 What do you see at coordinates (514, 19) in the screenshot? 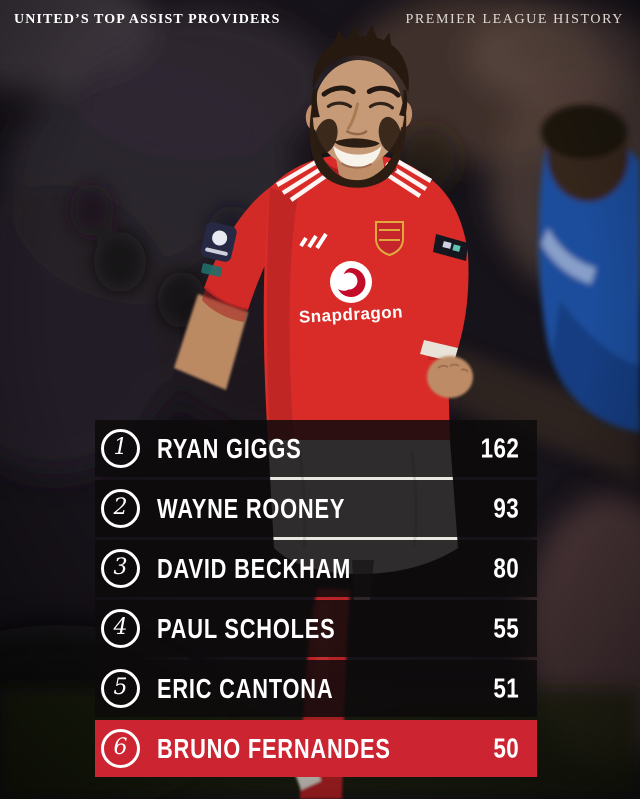
I see `page-subtitle: PREMIER LEAGUE HISTORY` at bounding box center [514, 19].